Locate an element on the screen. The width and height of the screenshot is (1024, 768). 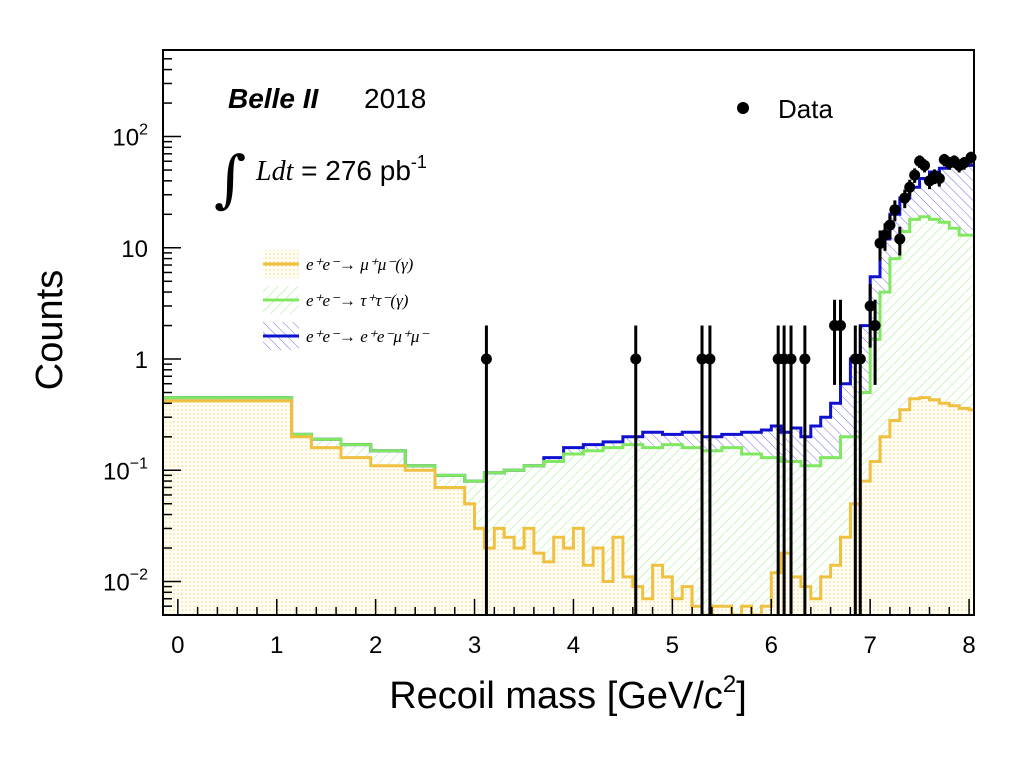
legend-data-marker is located at coordinates (743, 108).